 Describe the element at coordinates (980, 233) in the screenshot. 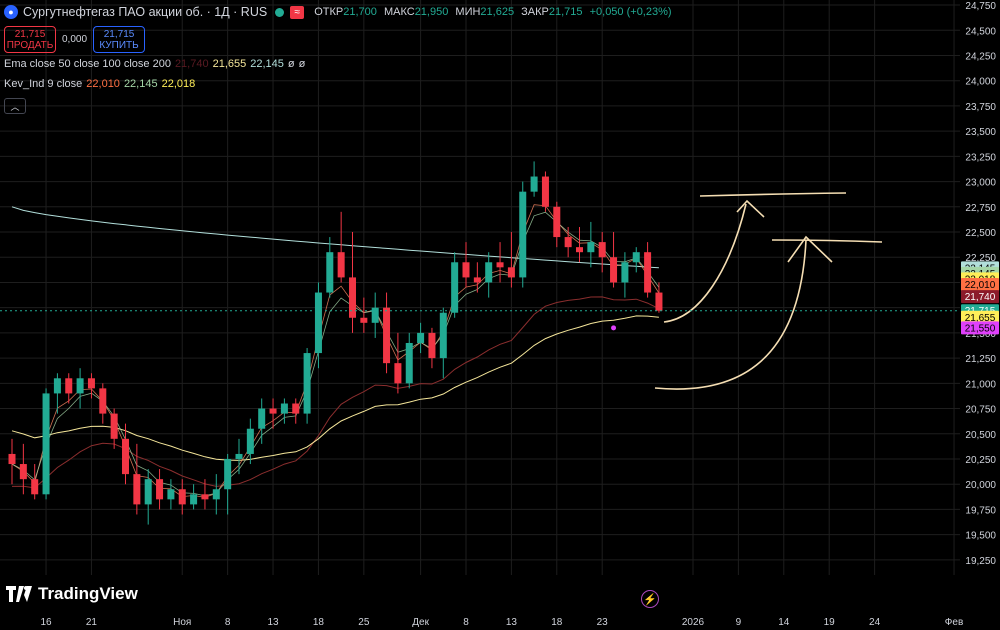

I see `price-tick-label: 22,500` at that location.